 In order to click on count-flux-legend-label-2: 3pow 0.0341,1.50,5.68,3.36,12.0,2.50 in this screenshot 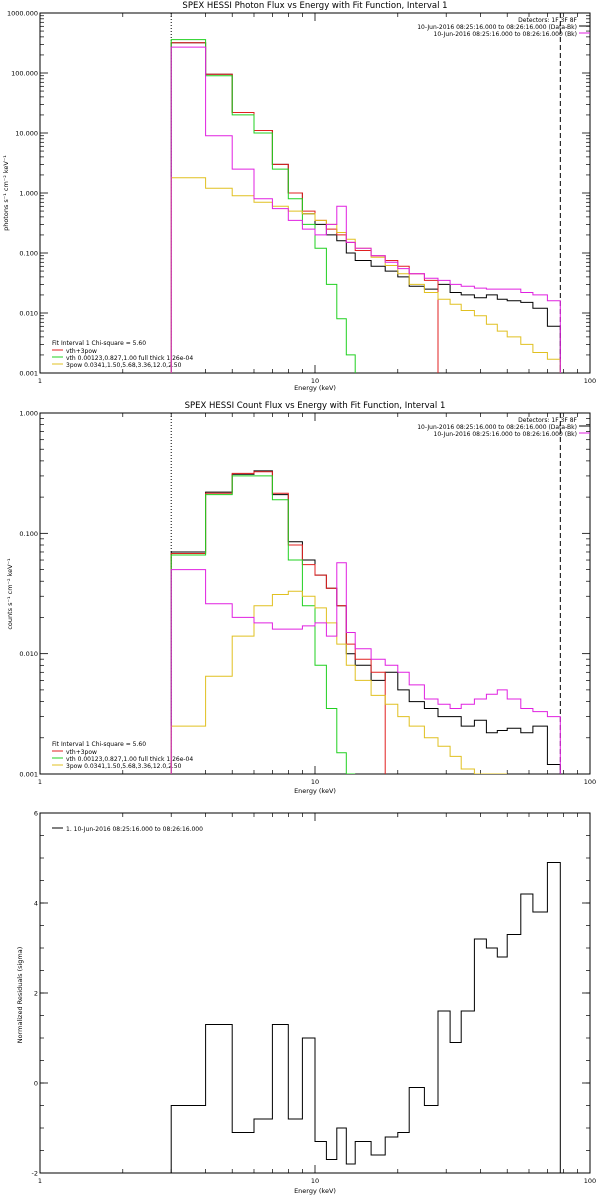, I will do `click(124, 766)`.